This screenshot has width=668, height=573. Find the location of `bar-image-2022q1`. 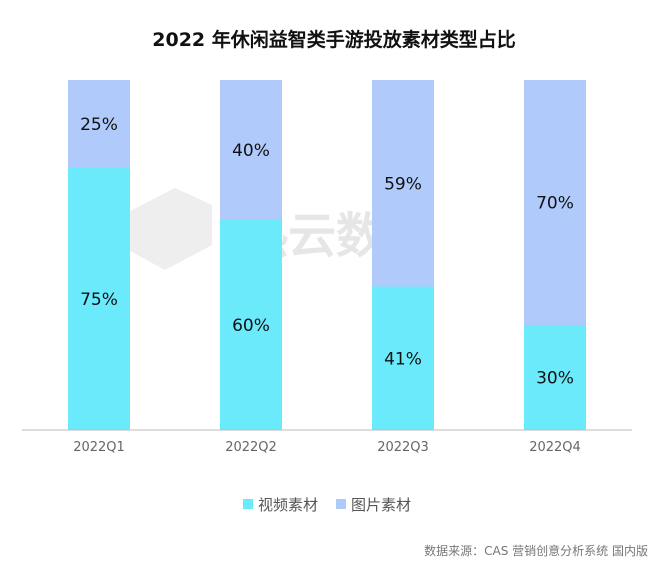

bar-image-2022q1 is located at coordinates (99, 124).